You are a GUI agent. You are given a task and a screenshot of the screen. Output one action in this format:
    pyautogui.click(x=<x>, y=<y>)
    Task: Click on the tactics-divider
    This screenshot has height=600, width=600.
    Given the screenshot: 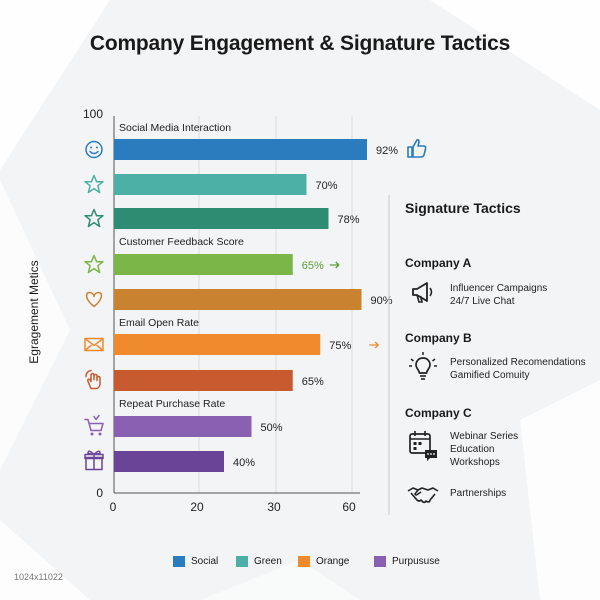 What is the action you would take?
    pyautogui.click(x=389, y=355)
    